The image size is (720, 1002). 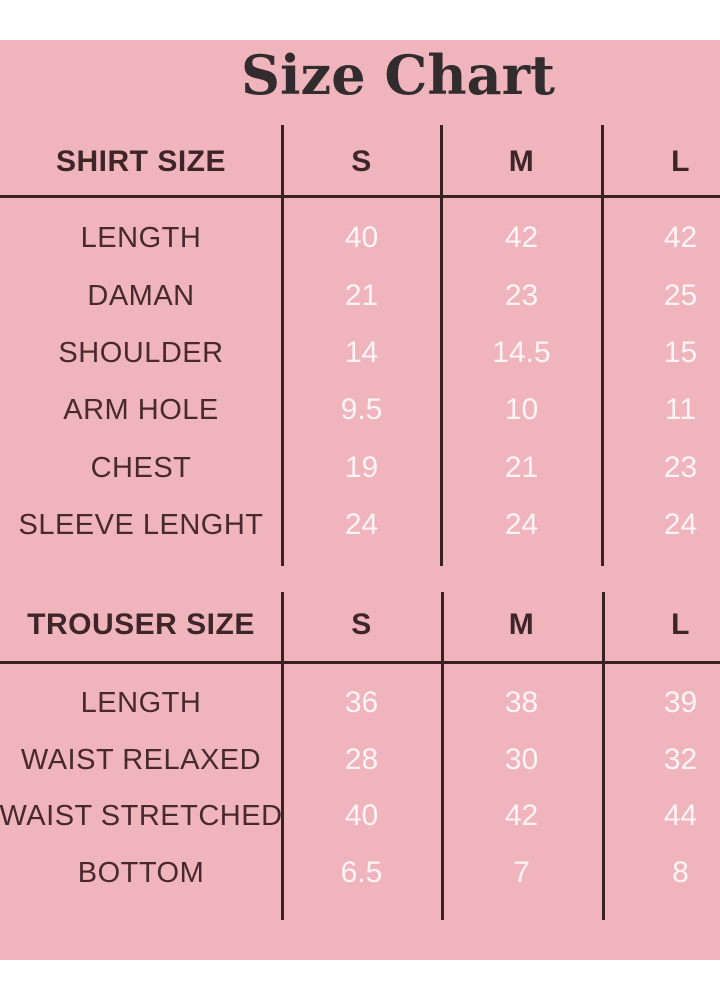 I want to click on row-label: WAIST RELAXED, so click(x=141, y=759).